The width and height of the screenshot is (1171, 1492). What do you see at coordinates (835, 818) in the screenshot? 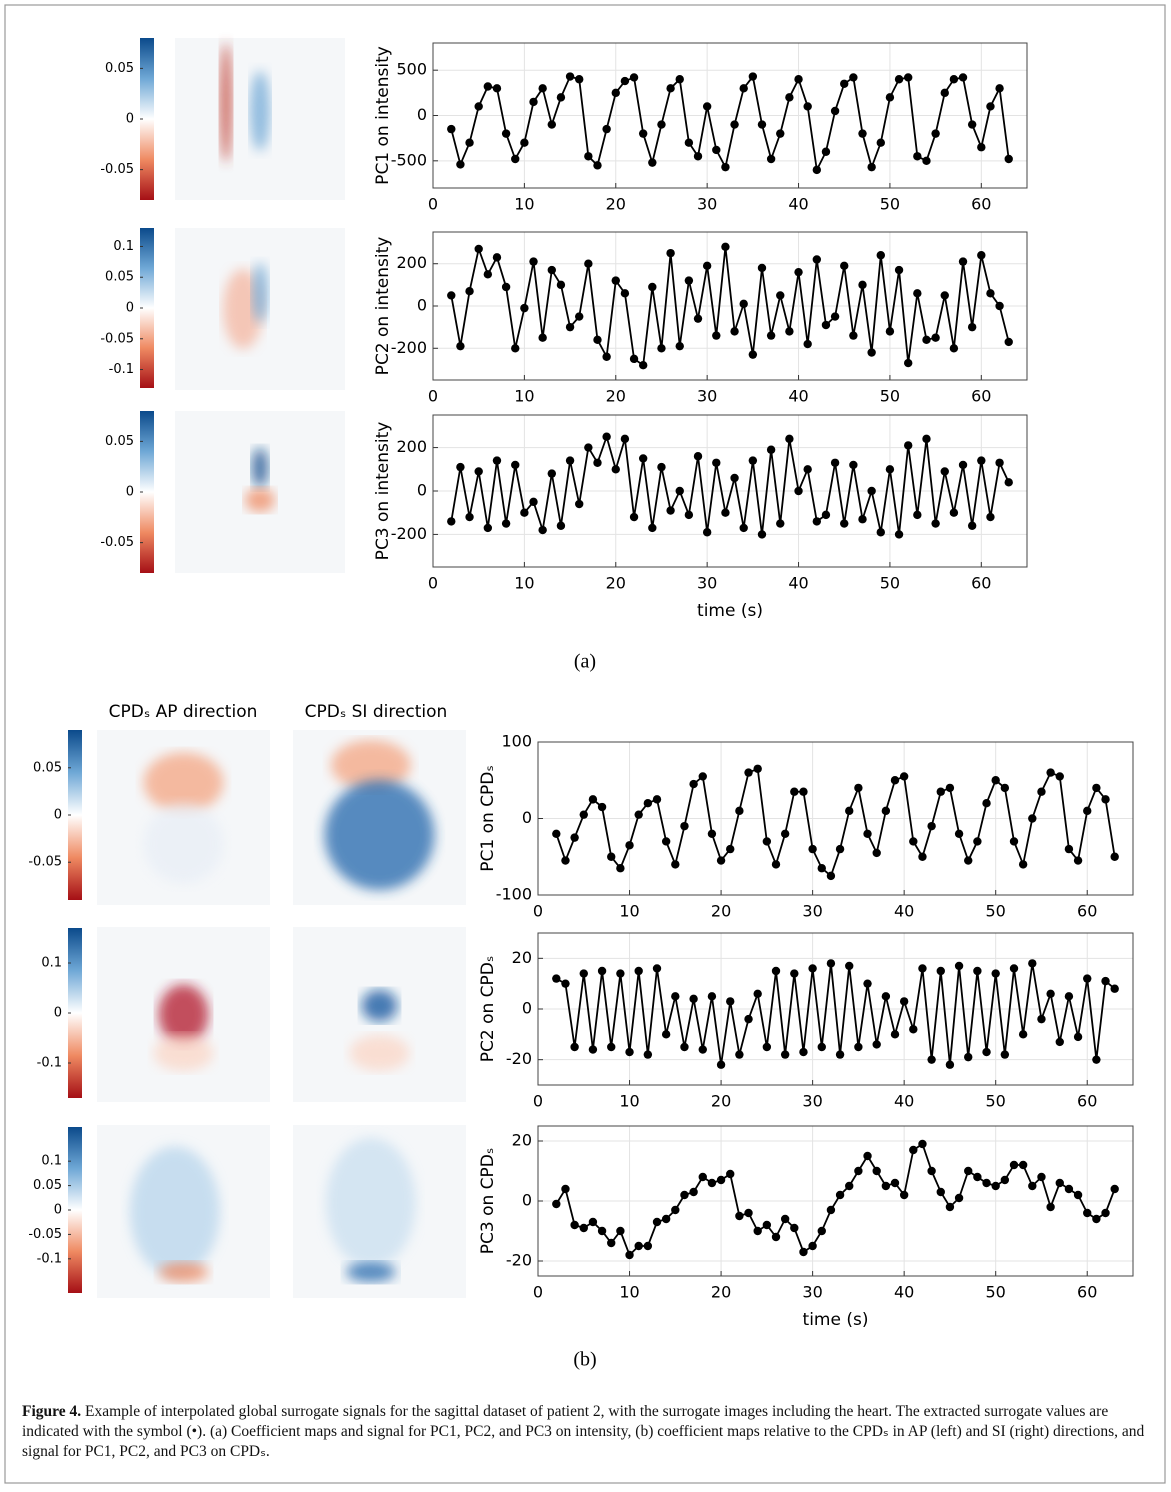
I see `plot-frame` at bounding box center [835, 818].